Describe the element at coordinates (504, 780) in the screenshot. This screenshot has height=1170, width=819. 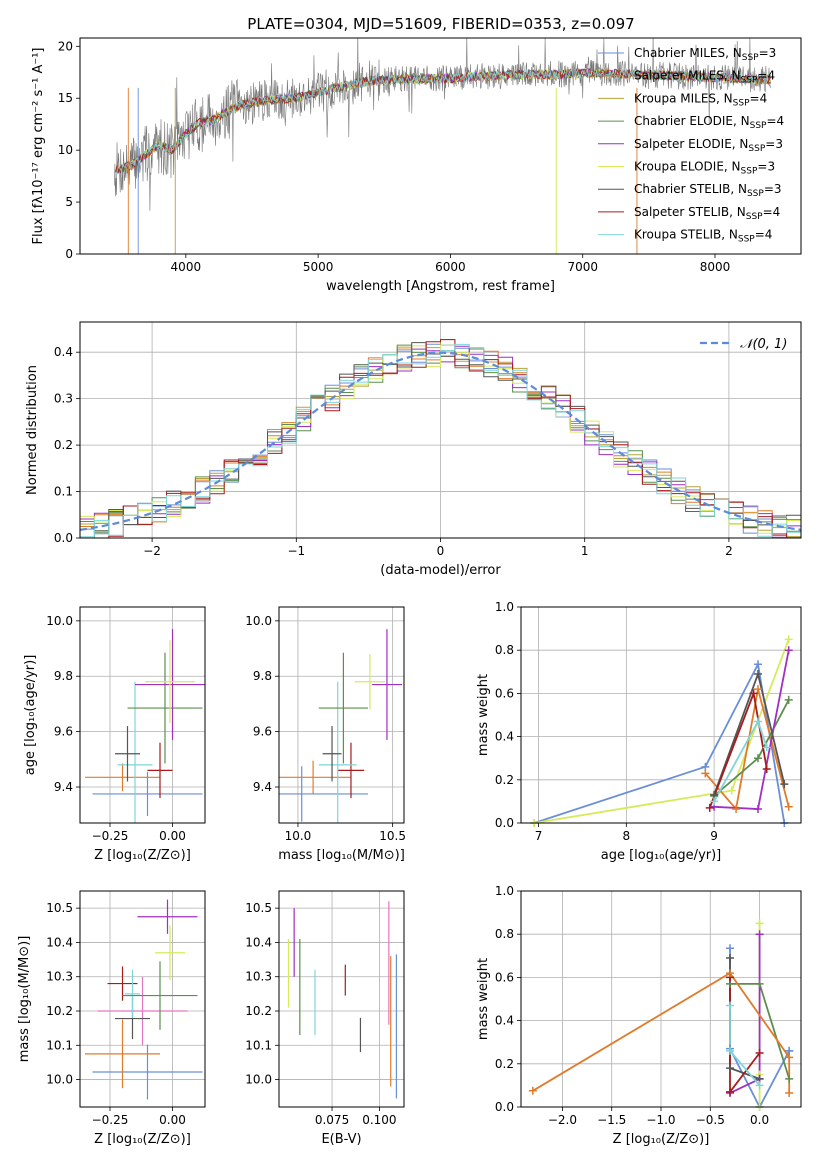
I see `mass_weight_vs_age-ytick-label-1: 0.2` at that location.